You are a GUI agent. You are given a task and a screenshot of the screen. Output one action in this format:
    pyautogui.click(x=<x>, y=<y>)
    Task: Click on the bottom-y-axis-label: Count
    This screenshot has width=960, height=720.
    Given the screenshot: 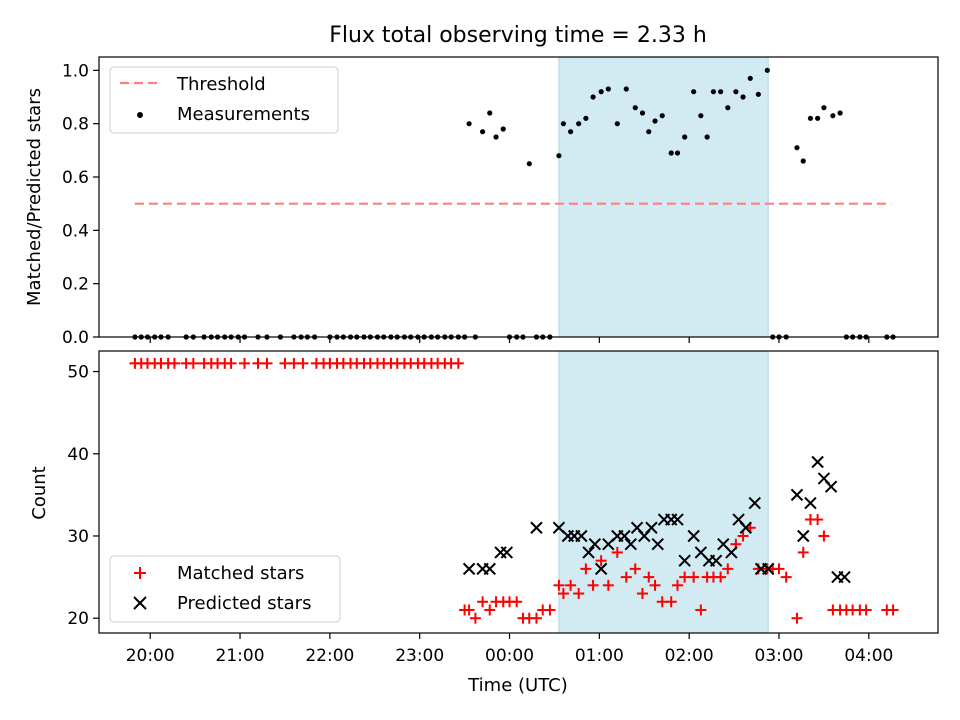 What is the action you would take?
    pyautogui.click(x=39, y=492)
    